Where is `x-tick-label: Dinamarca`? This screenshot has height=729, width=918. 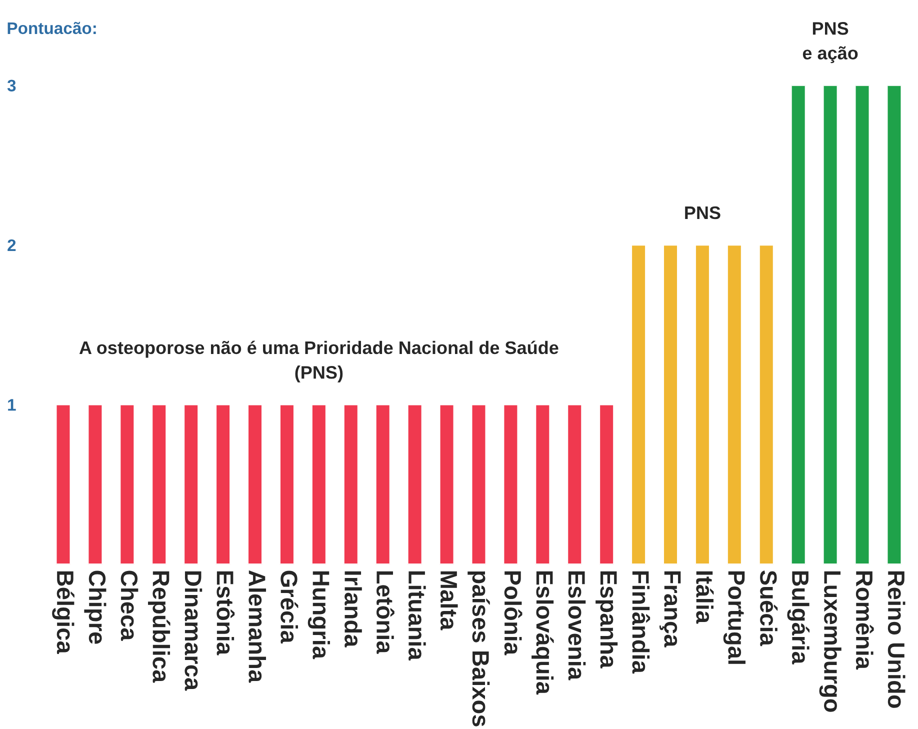 x-tick-label: Dinamarca is located at coordinates (193, 631).